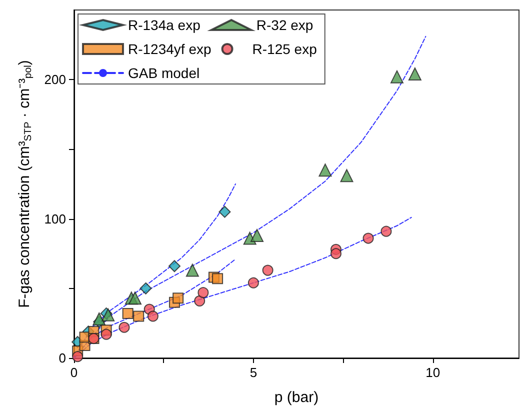  I want to click on x-tick-label: 10, so click(433, 372).